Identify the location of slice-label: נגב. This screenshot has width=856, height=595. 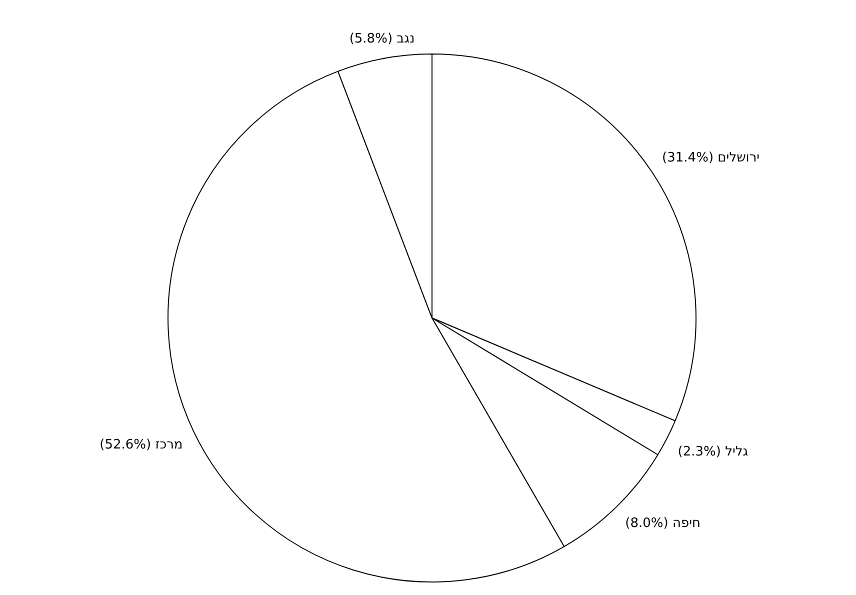
(405, 39).